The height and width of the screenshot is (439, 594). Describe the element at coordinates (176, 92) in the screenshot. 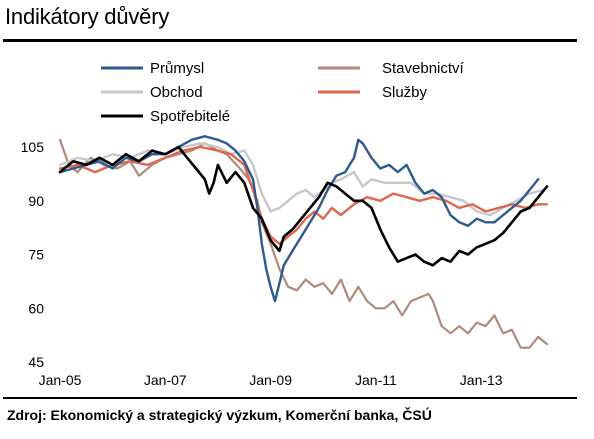

I see `legend-label: Obchod` at that location.